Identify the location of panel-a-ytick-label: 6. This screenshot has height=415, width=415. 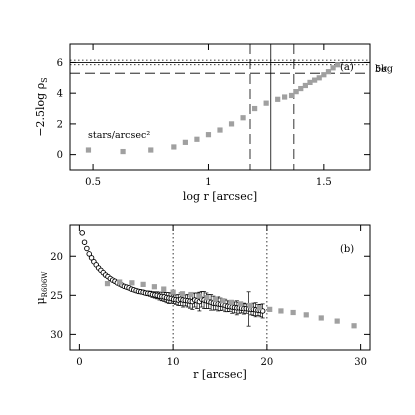
(60, 63).